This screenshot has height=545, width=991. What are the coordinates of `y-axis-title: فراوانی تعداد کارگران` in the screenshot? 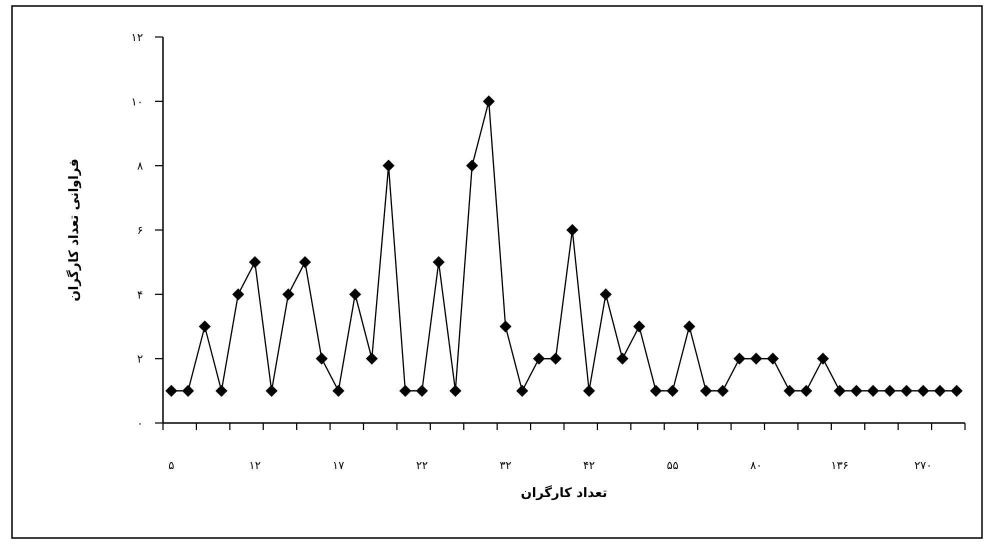 It's located at (74, 230).